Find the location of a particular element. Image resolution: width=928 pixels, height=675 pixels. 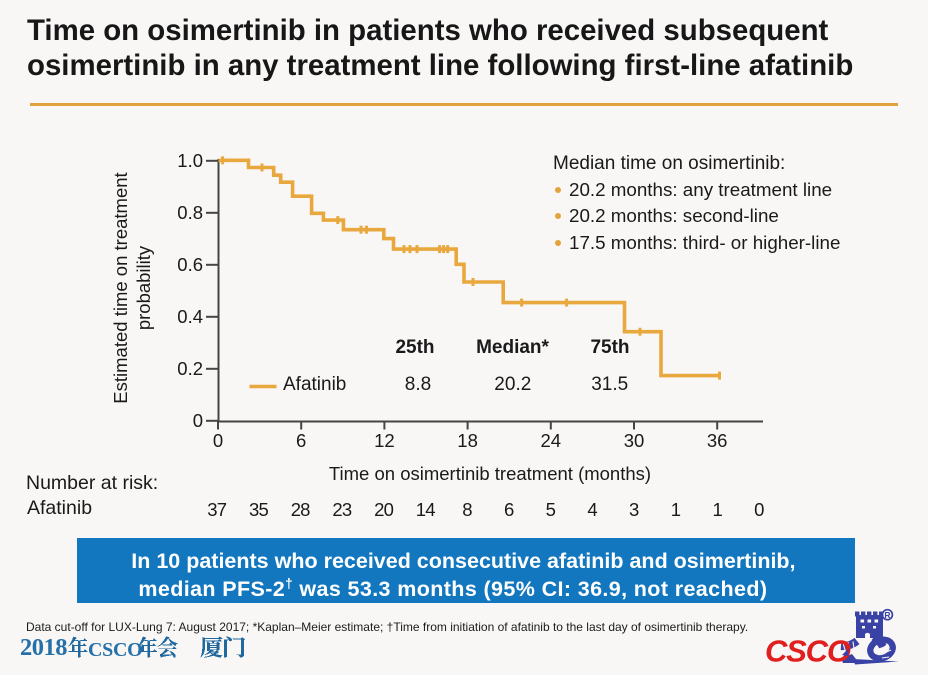

svg-text: CSCO is located at coordinates (808, 651).